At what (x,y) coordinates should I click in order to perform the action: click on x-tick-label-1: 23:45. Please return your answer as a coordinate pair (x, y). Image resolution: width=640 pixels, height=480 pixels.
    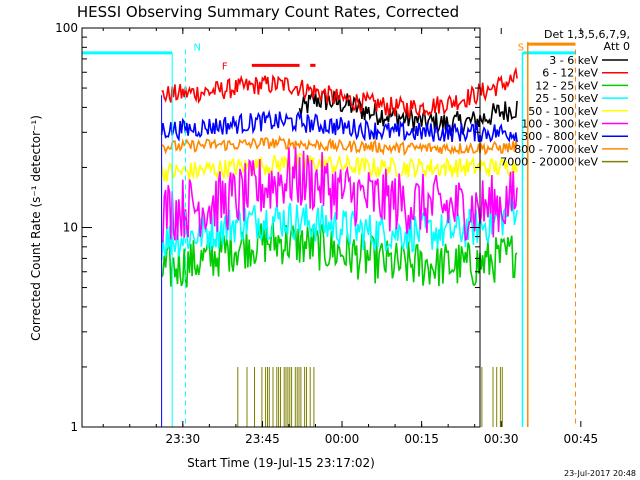
    Looking at the image, I should click on (262, 439).